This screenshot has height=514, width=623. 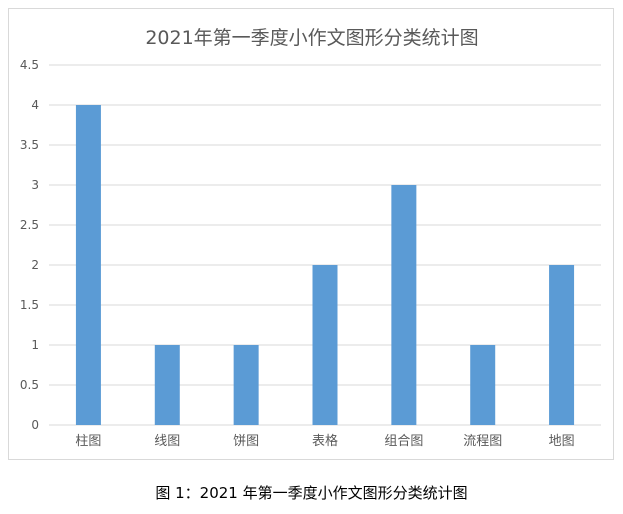 I want to click on x-tick-label: 线图, so click(x=167, y=441).